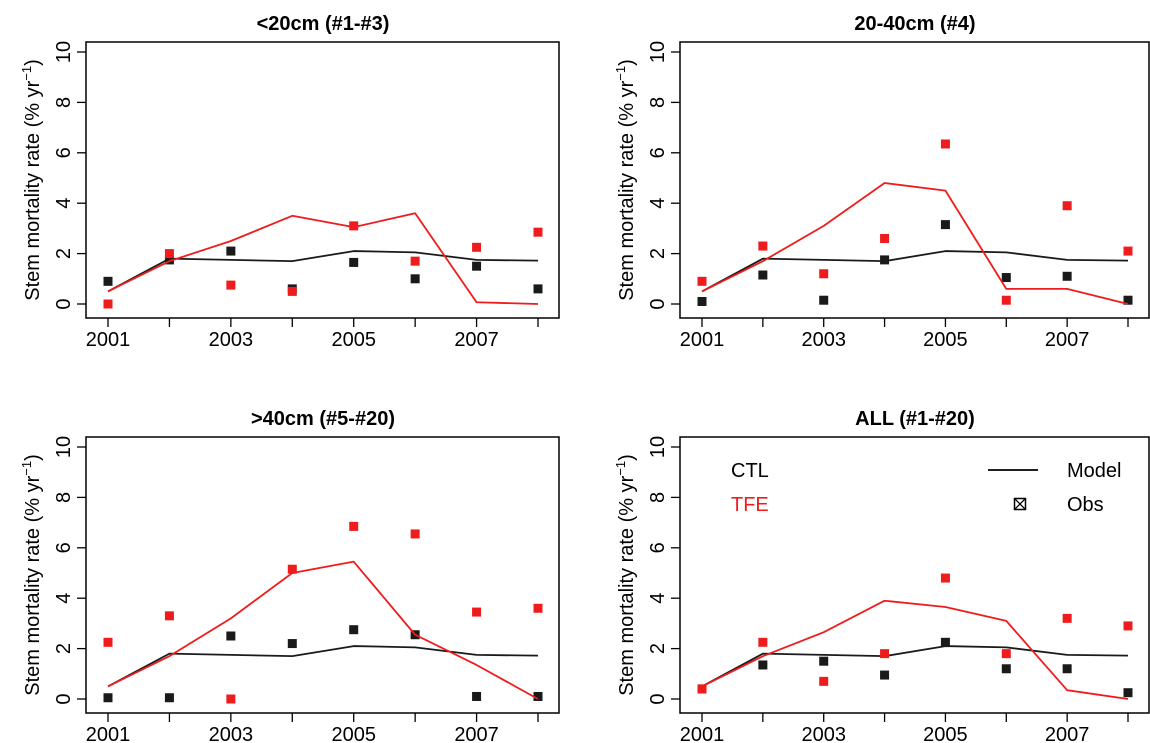  Describe the element at coordinates (915, 419) in the screenshot. I see `panel-title: ALL (#1-#20)` at that location.